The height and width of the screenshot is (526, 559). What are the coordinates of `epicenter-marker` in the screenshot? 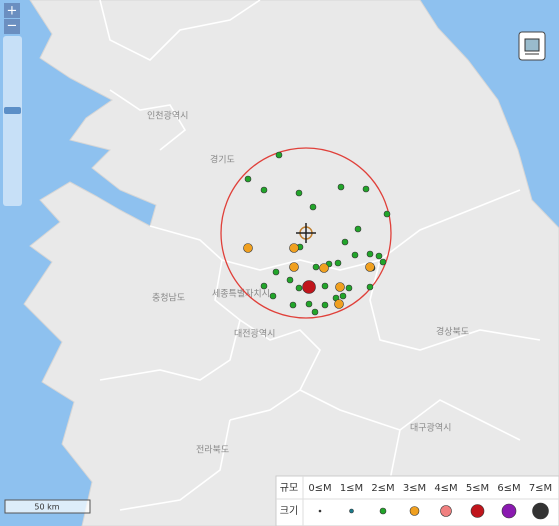 It's located at (306, 233).